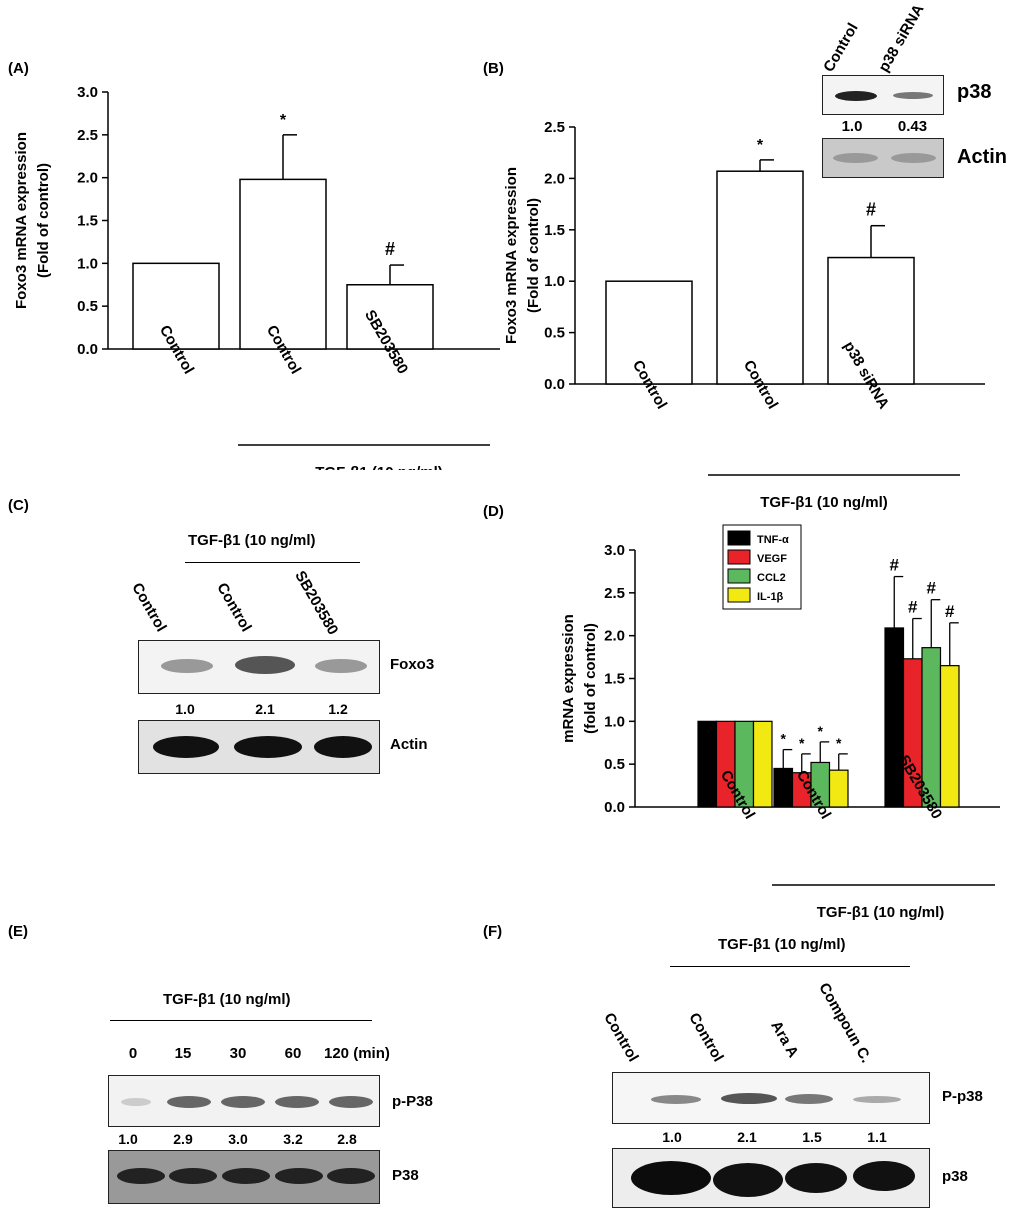 This screenshot has height=1210, width=1020. What do you see at coordinates (357, 1053) in the screenshot?
I see `panel-e-time-5: 120 (min)` at bounding box center [357, 1053].